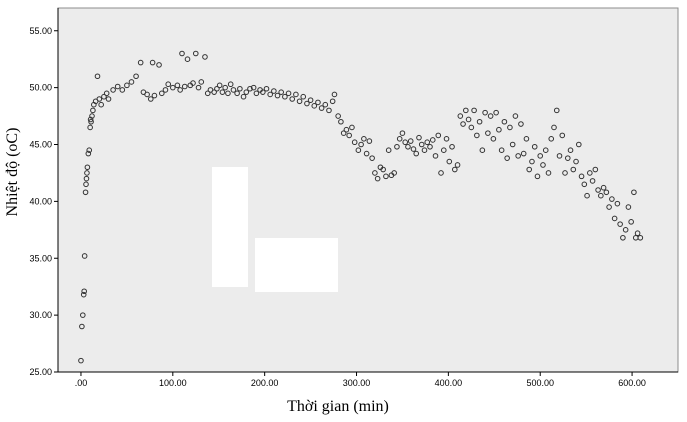 Image resolution: width=687 pixels, height=422 pixels. I want to click on redaction-box, so click(296, 265).